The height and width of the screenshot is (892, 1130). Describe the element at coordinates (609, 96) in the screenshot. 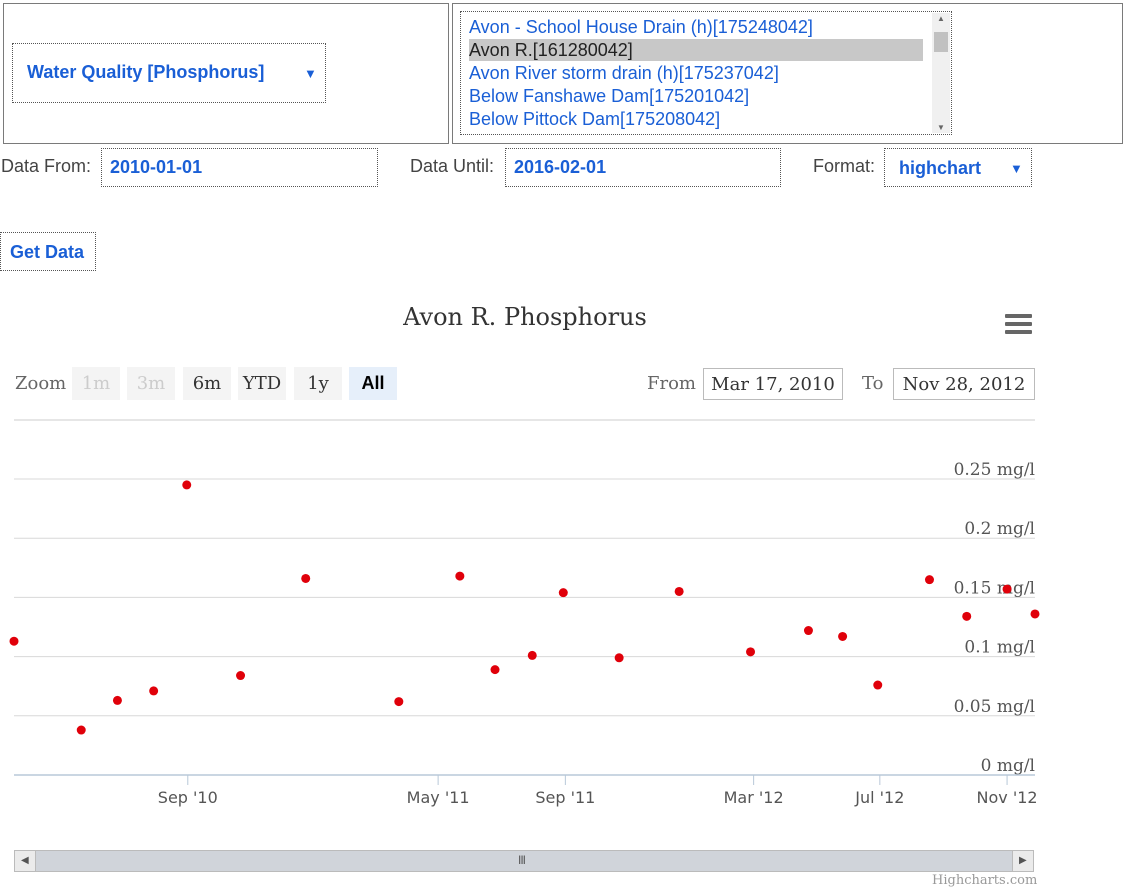

I see `station-option: Below Fanshawe Dam[175201042]` at that location.